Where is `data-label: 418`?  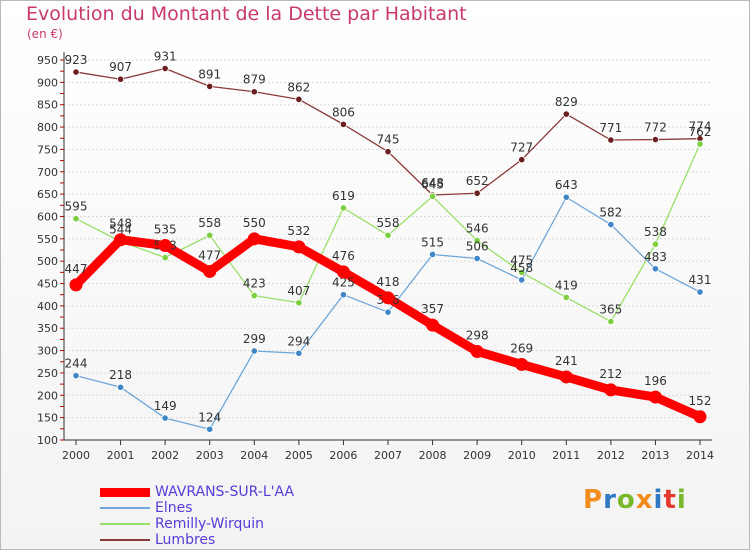 data-label: 418 is located at coordinates (388, 282).